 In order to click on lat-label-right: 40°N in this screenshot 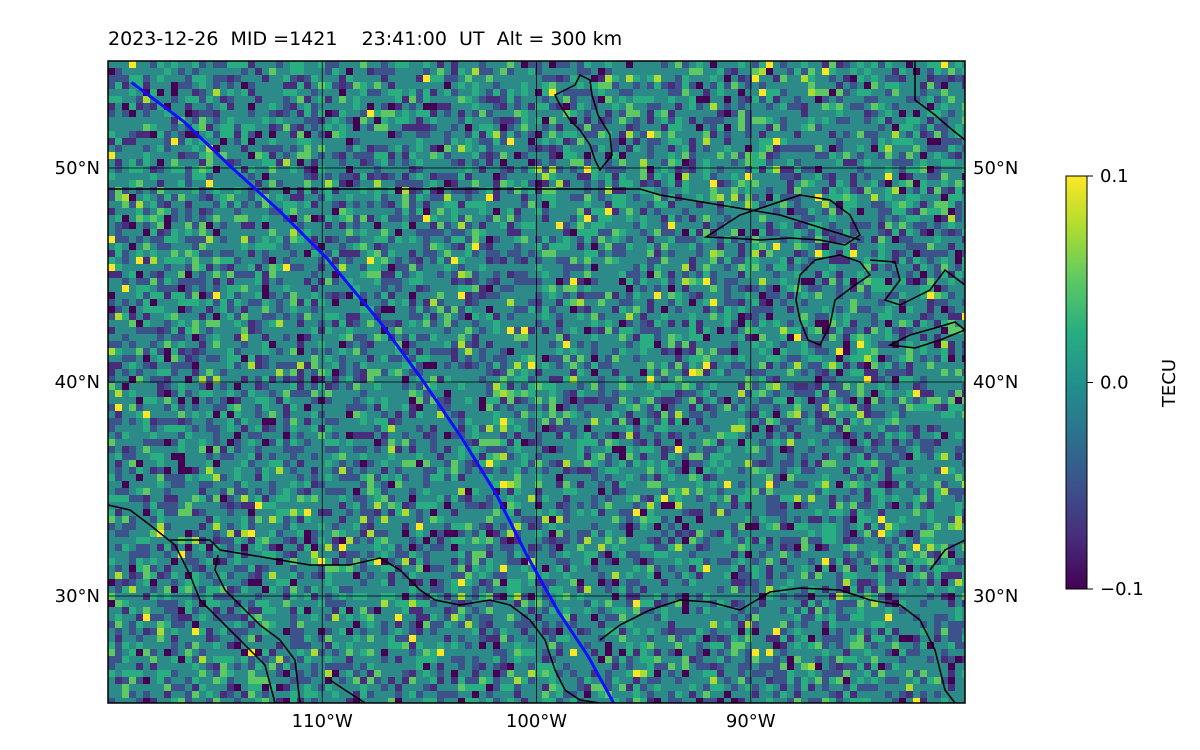, I will do `click(995, 382)`.